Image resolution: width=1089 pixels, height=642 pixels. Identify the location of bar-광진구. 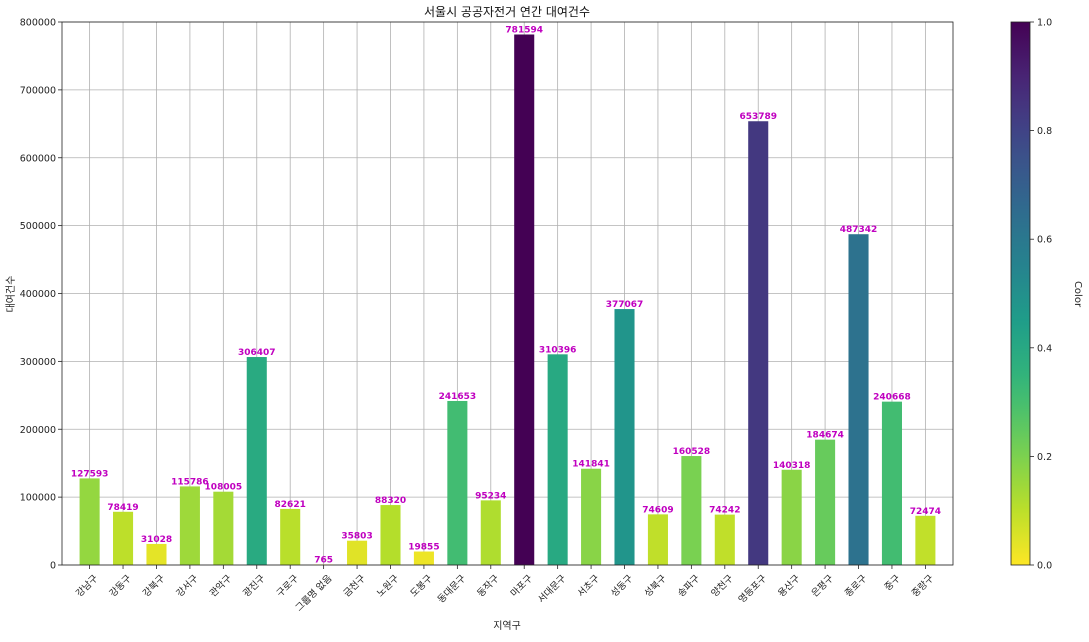
(256, 461).